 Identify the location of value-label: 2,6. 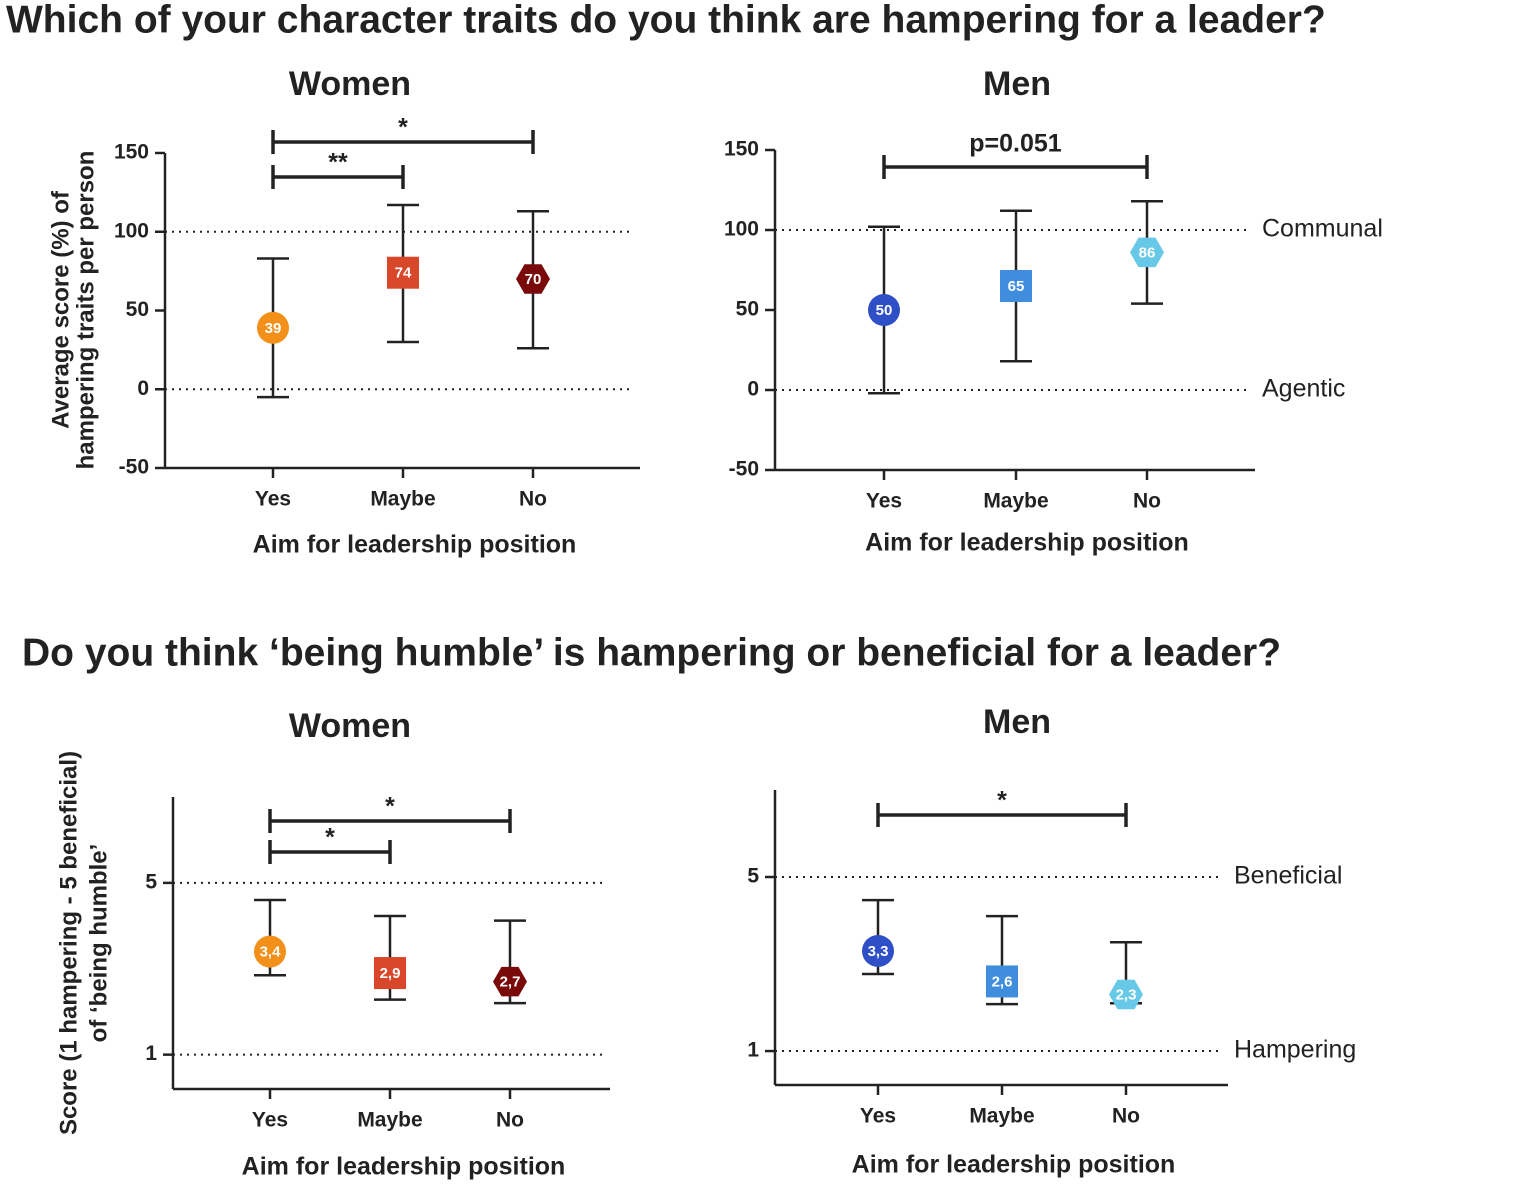
(1002, 981).